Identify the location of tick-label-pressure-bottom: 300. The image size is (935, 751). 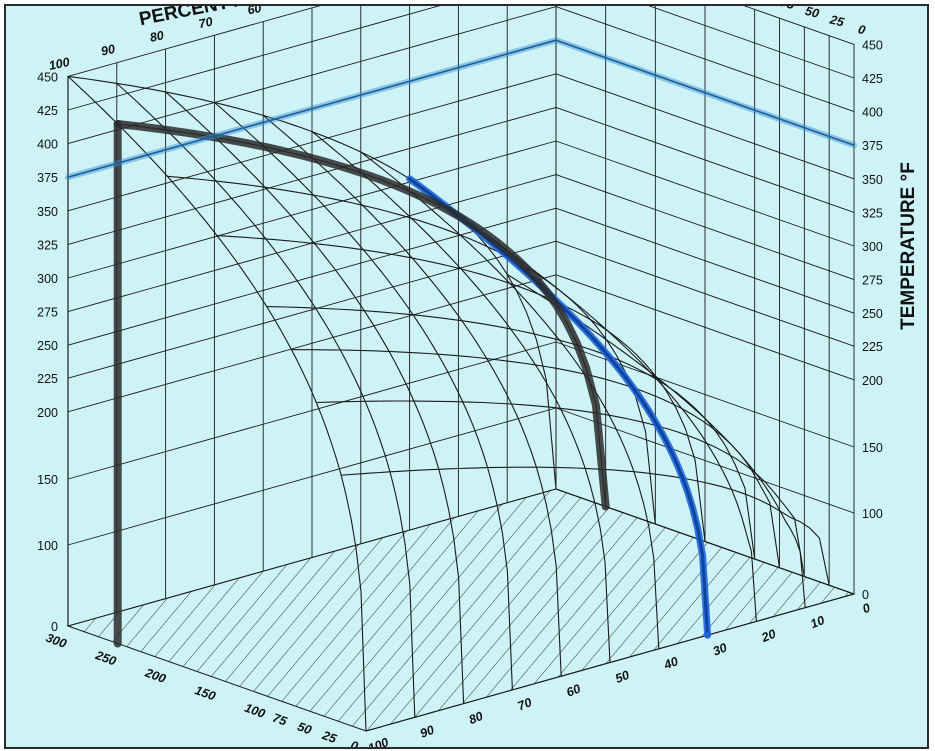
(56, 641).